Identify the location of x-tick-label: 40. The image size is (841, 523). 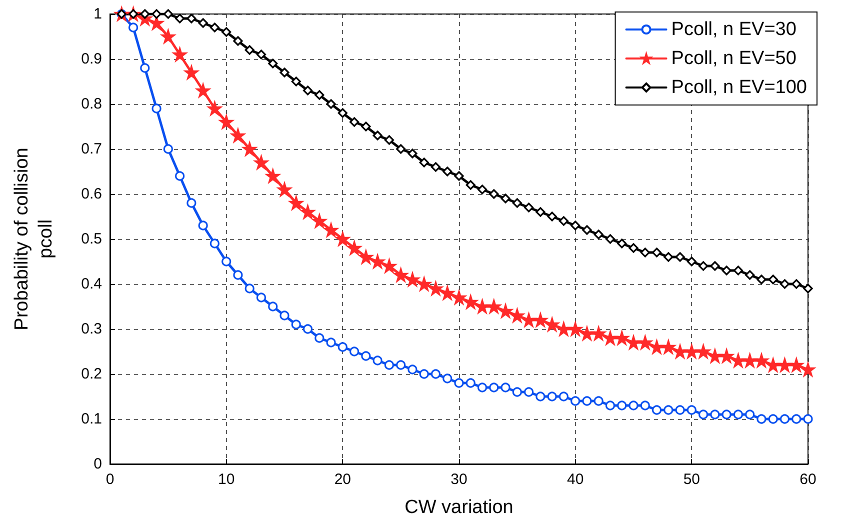
(575, 479).